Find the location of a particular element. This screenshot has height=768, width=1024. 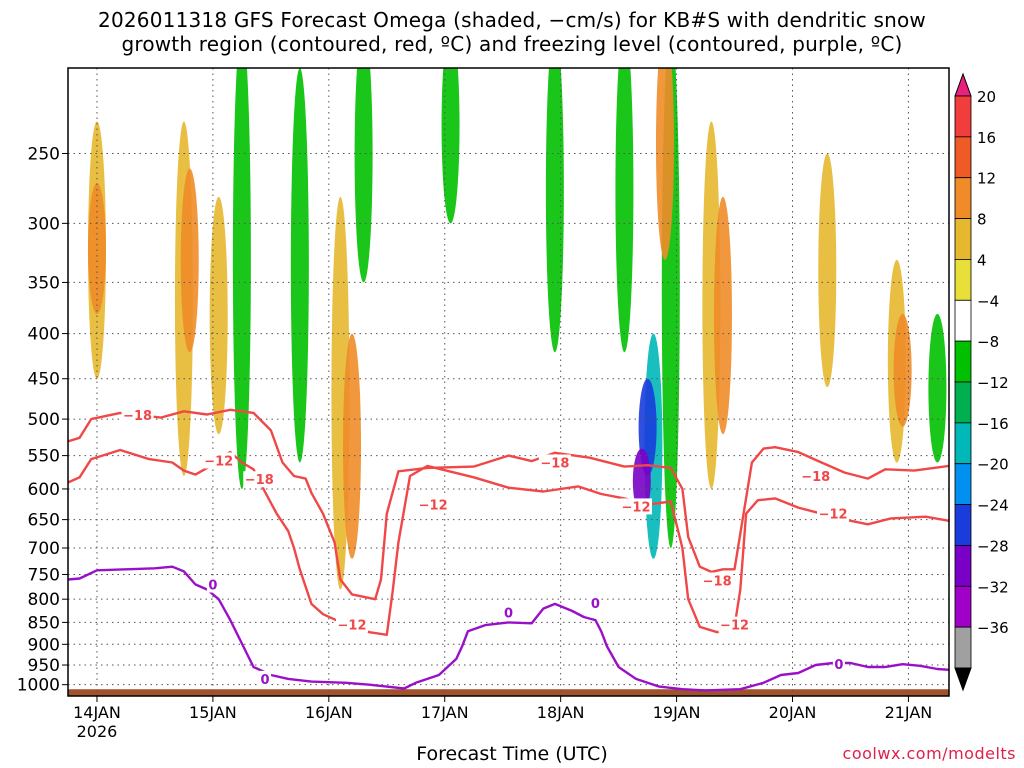

colorbar-label-6: −8 is located at coordinates (988, 342).